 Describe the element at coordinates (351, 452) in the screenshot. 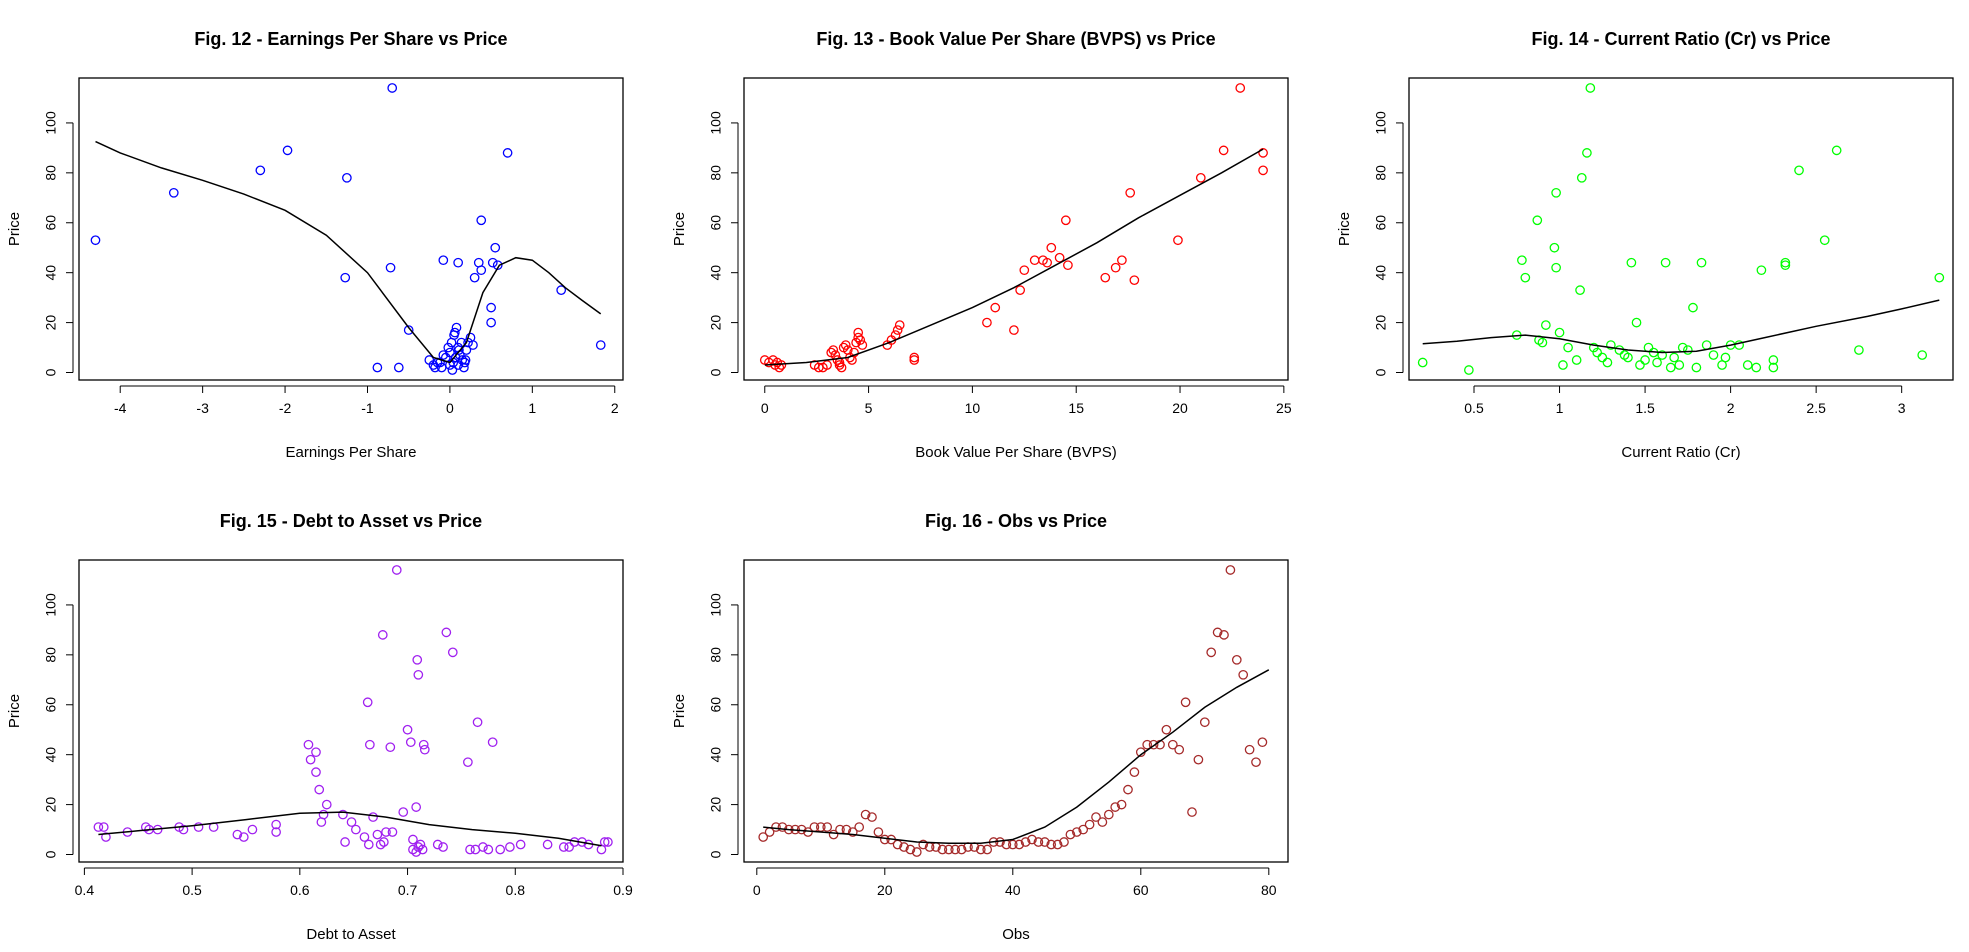

I see `x-axis-label: Earnings Per Share` at that location.